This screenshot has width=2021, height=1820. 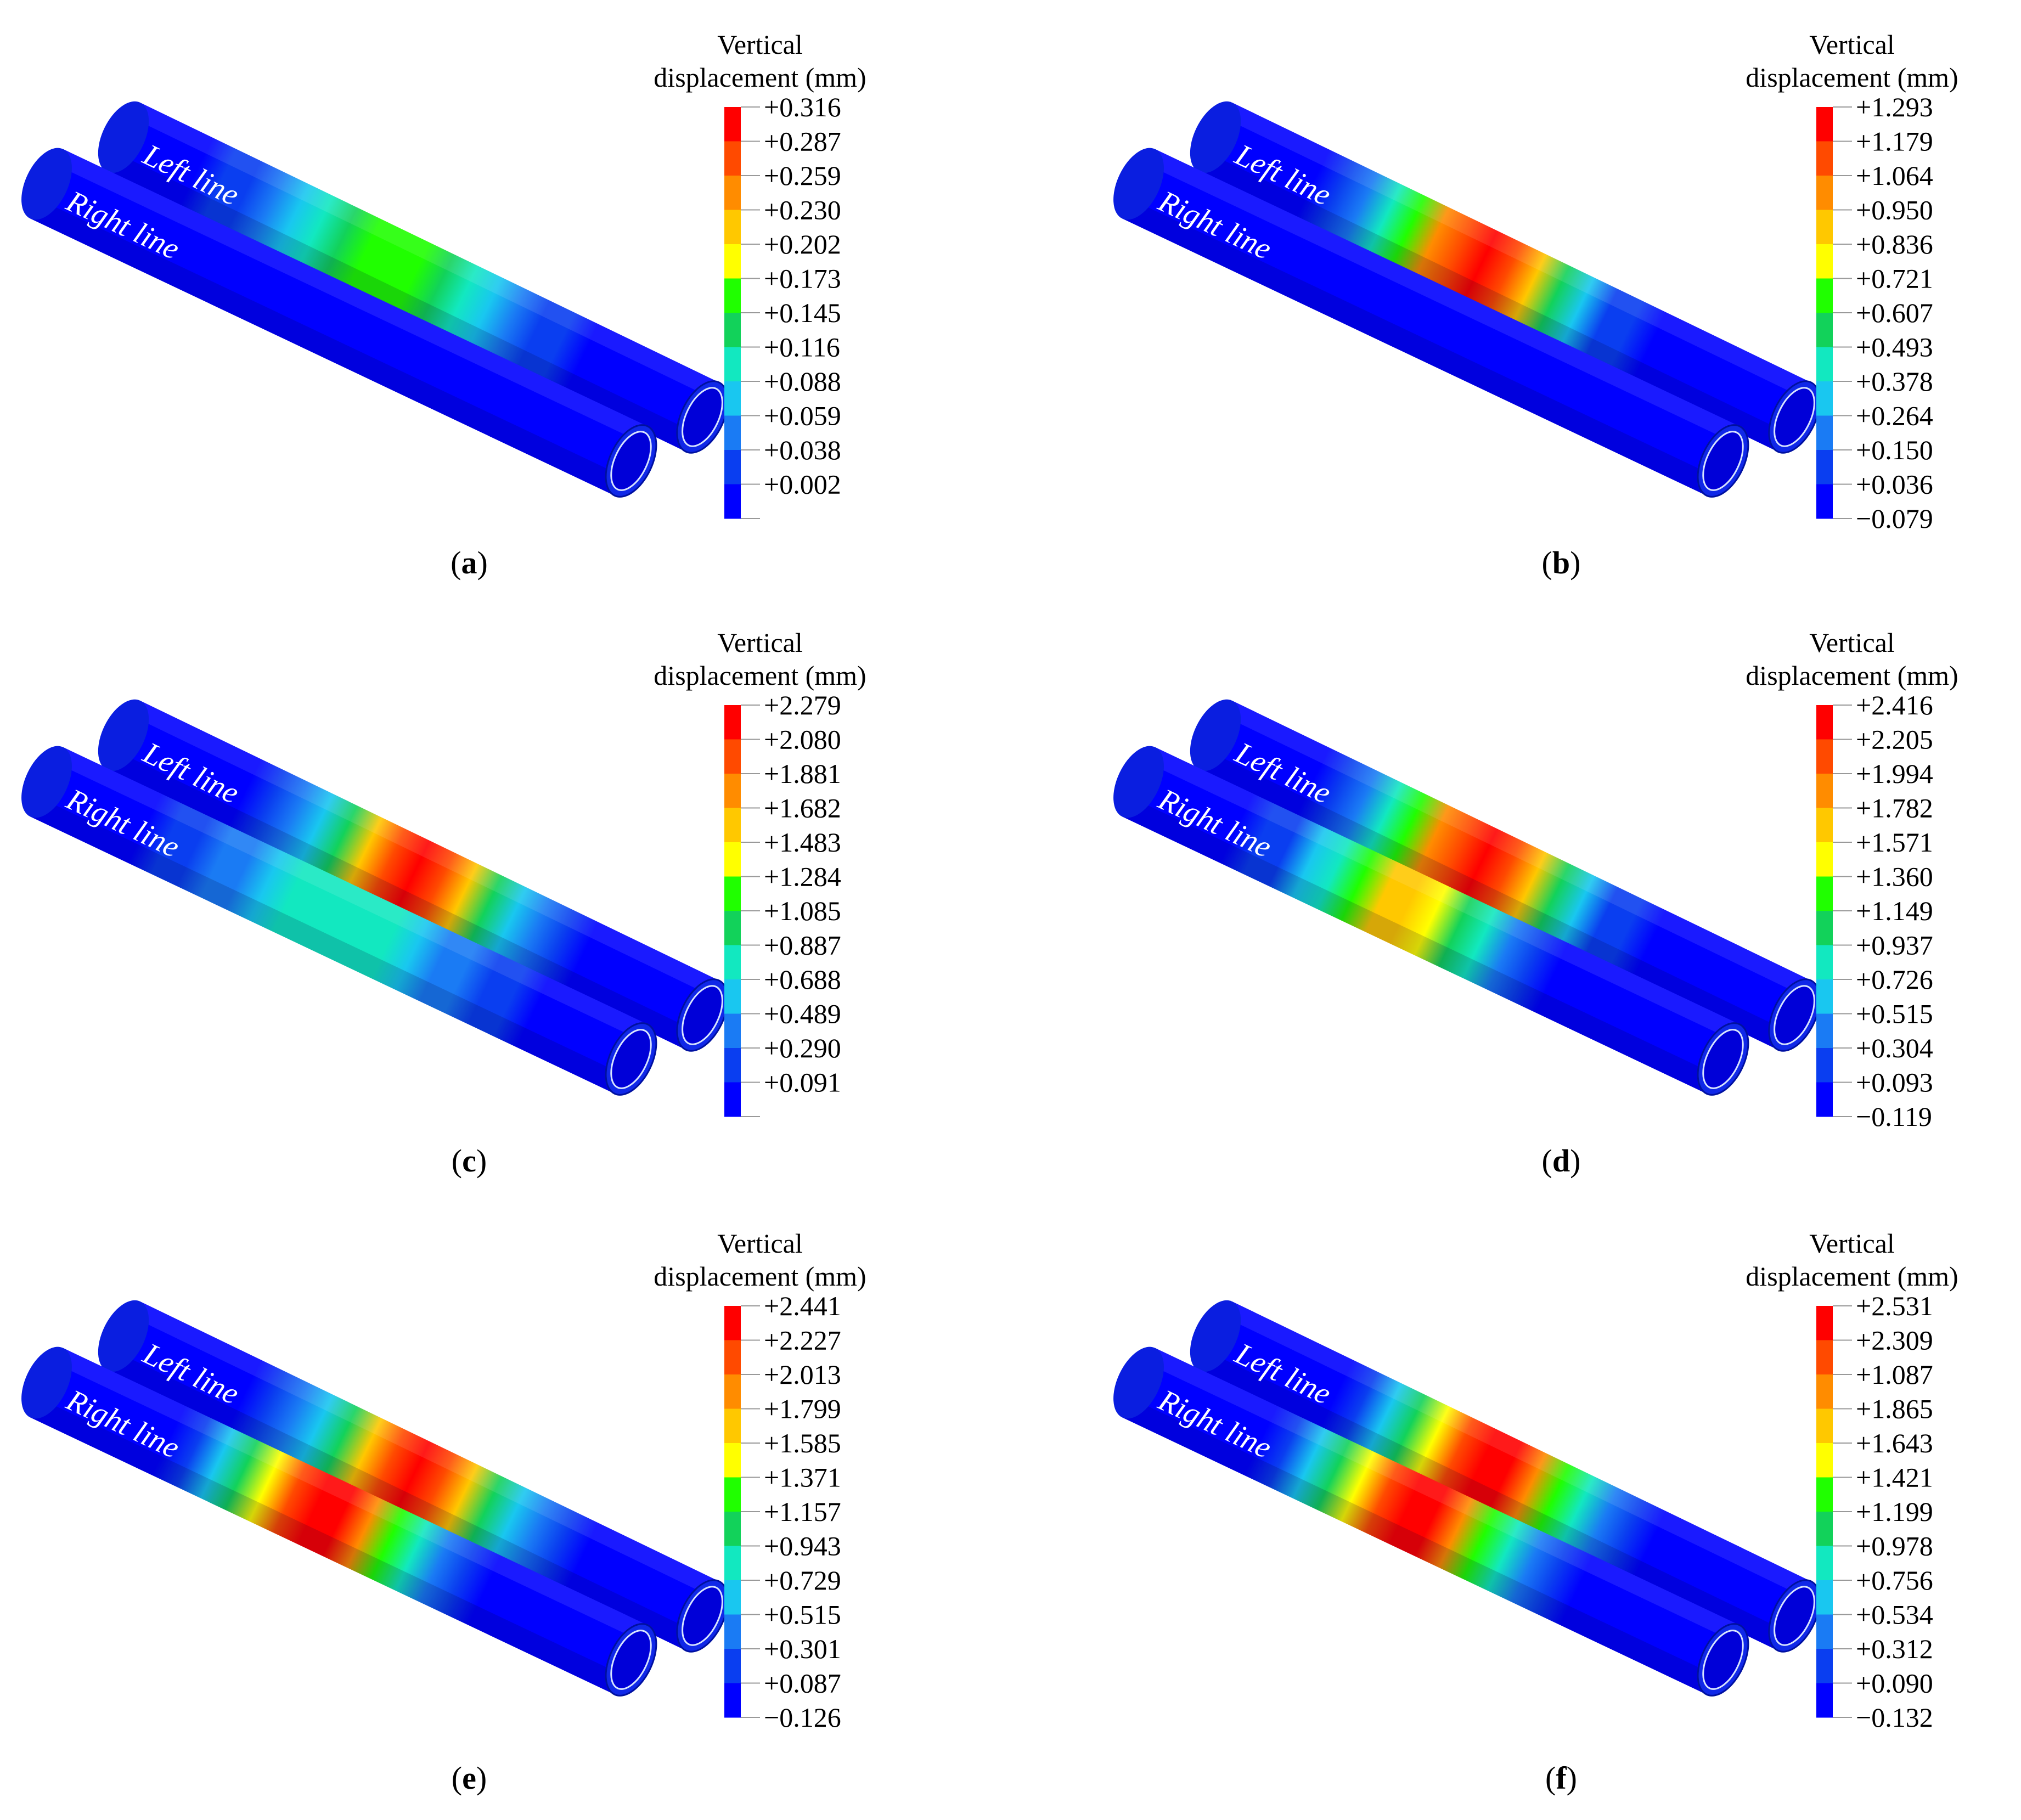 I want to click on legend-value: −0.079, so click(x=1894, y=518).